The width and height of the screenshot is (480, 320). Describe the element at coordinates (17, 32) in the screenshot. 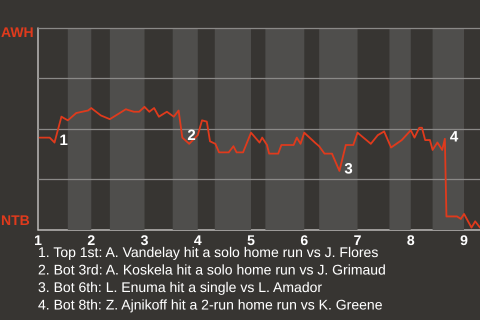

I see `text: AWH` at that location.